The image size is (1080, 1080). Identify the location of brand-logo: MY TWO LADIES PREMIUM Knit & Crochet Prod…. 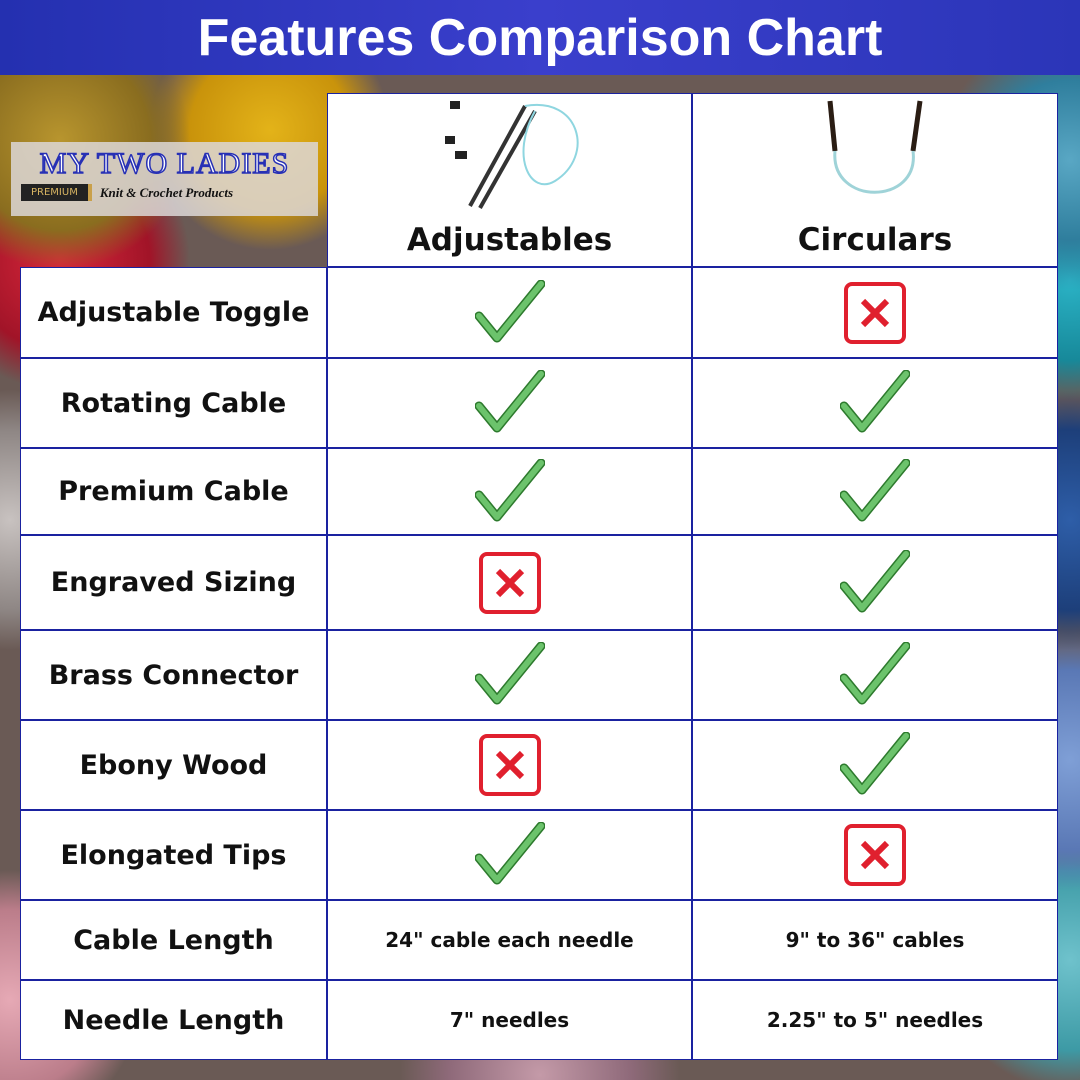
(164, 179).